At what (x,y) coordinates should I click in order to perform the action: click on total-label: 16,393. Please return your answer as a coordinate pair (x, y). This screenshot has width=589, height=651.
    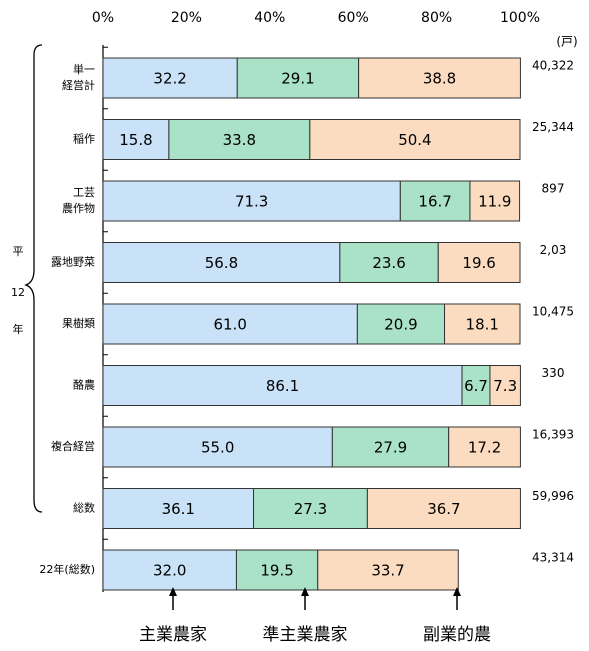
    Looking at the image, I should click on (553, 435).